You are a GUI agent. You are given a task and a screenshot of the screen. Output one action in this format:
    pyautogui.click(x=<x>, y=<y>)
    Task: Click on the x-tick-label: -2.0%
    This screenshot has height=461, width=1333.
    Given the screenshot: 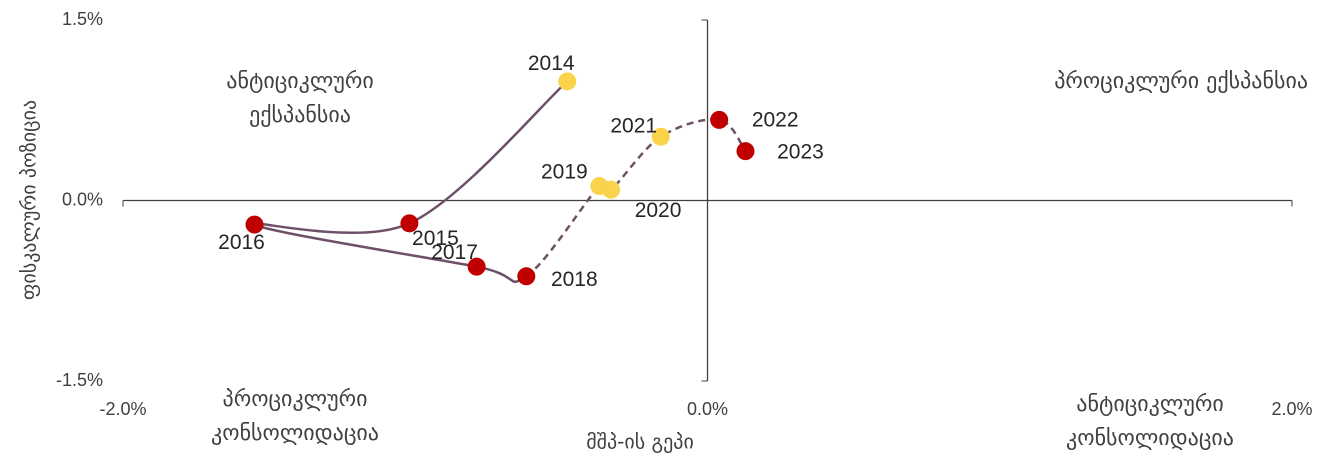 What is the action you would take?
    pyautogui.click(x=122, y=409)
    